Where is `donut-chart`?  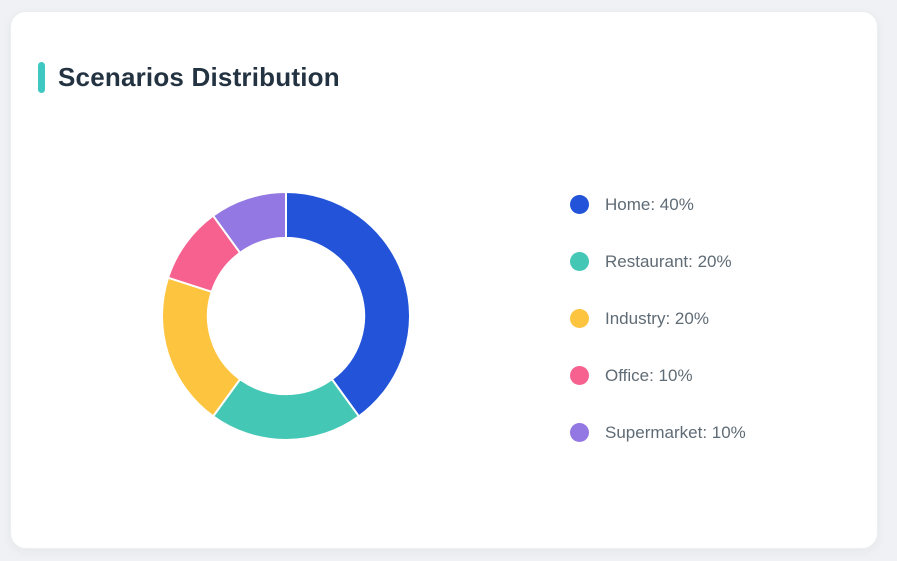
donut-chart is located at coordinates (286, 316).